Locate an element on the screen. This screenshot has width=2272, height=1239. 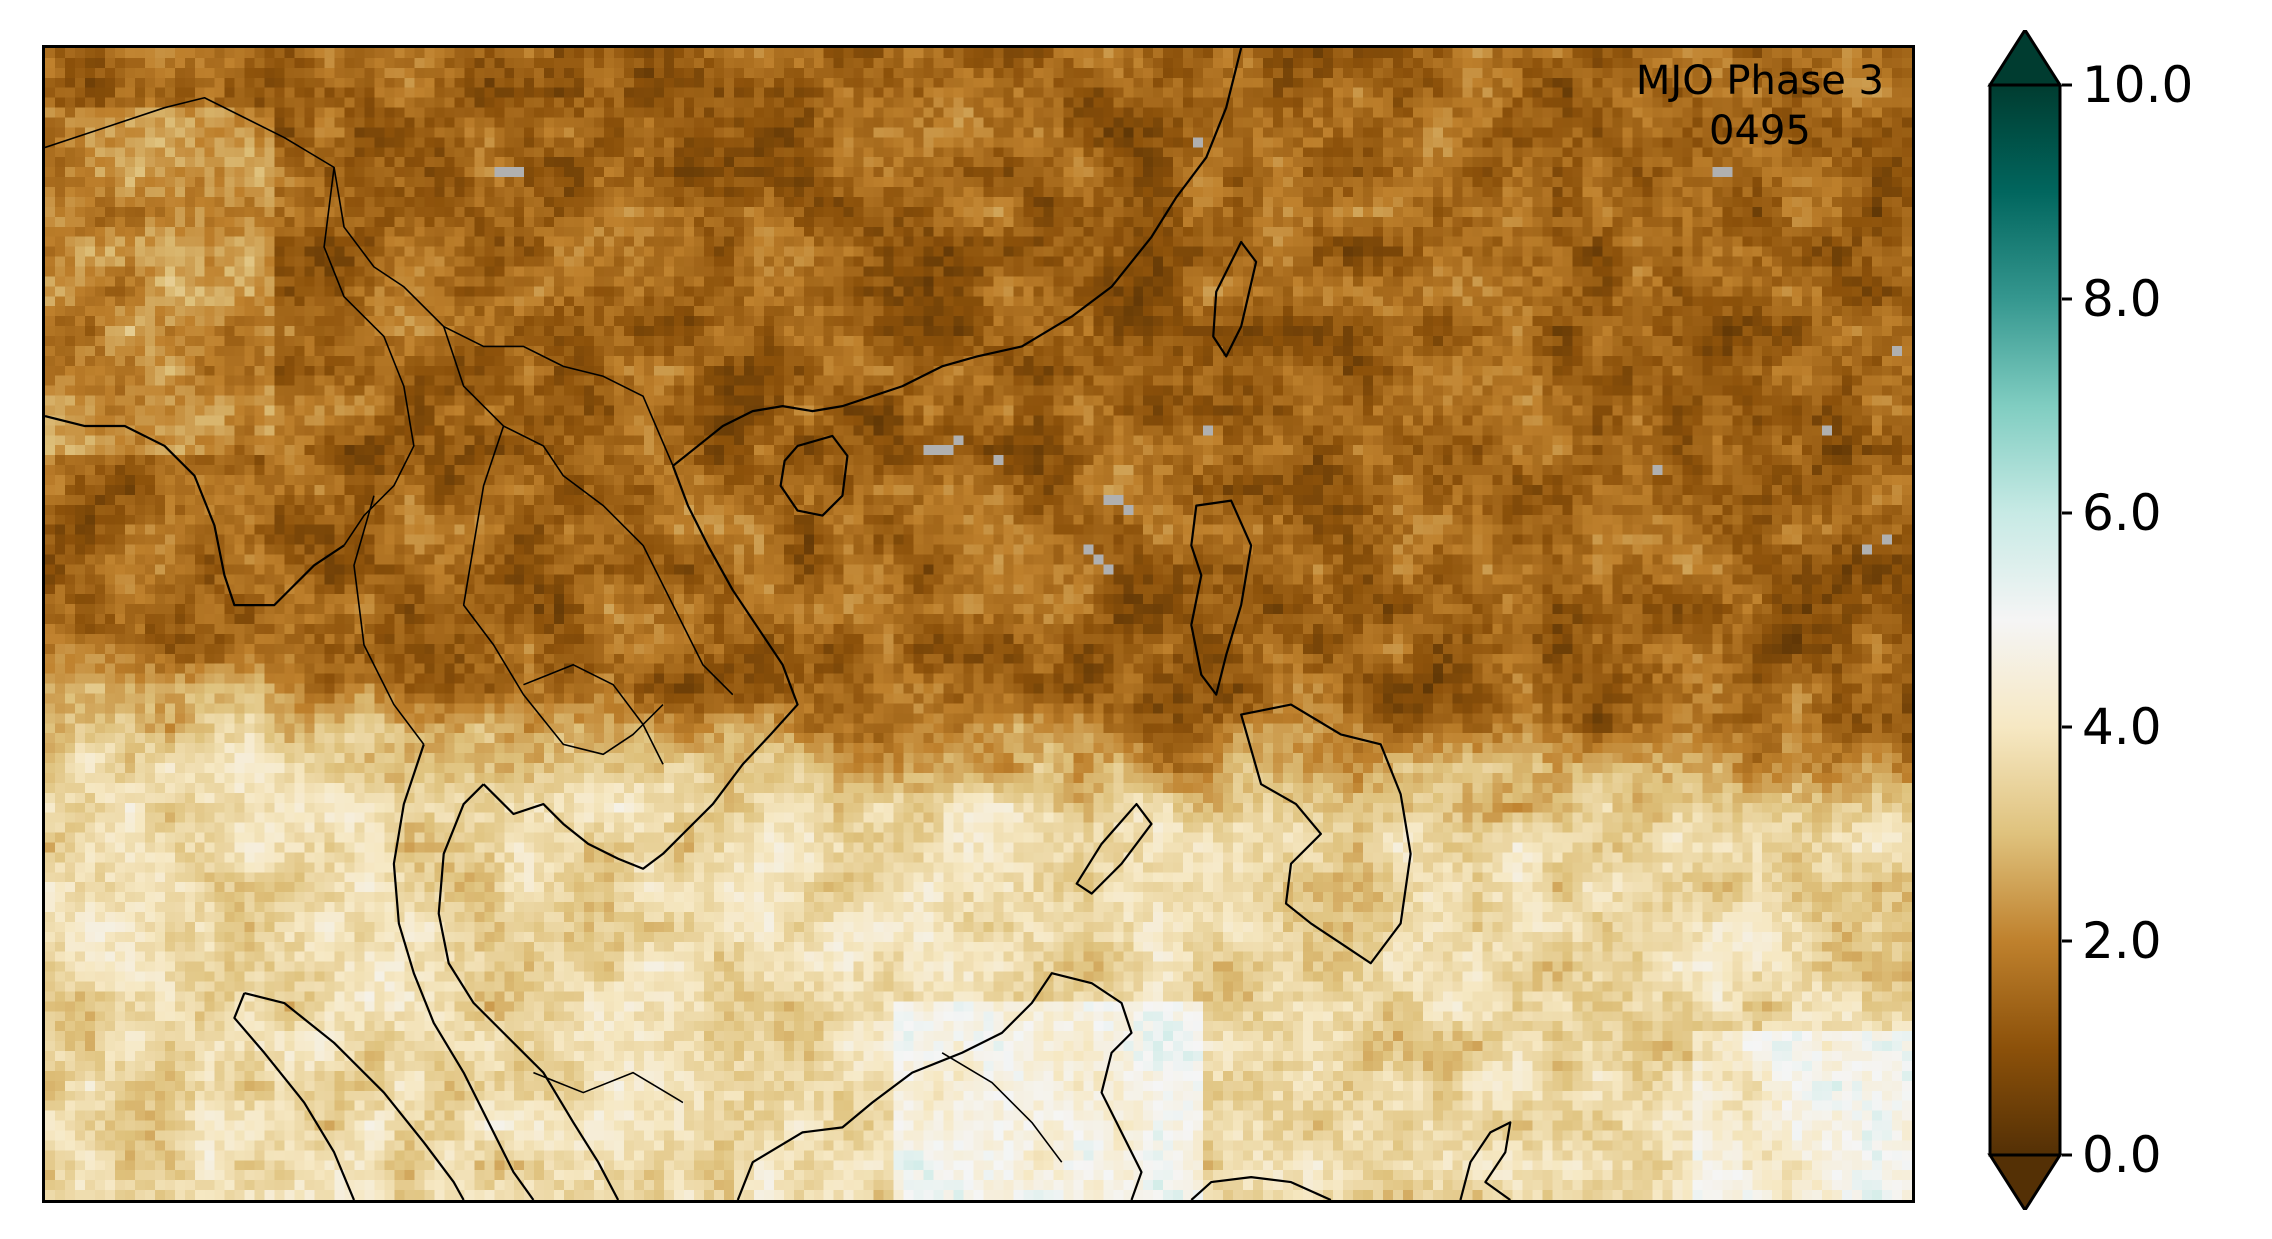
coastline-china is located at coordinates (957, 257).